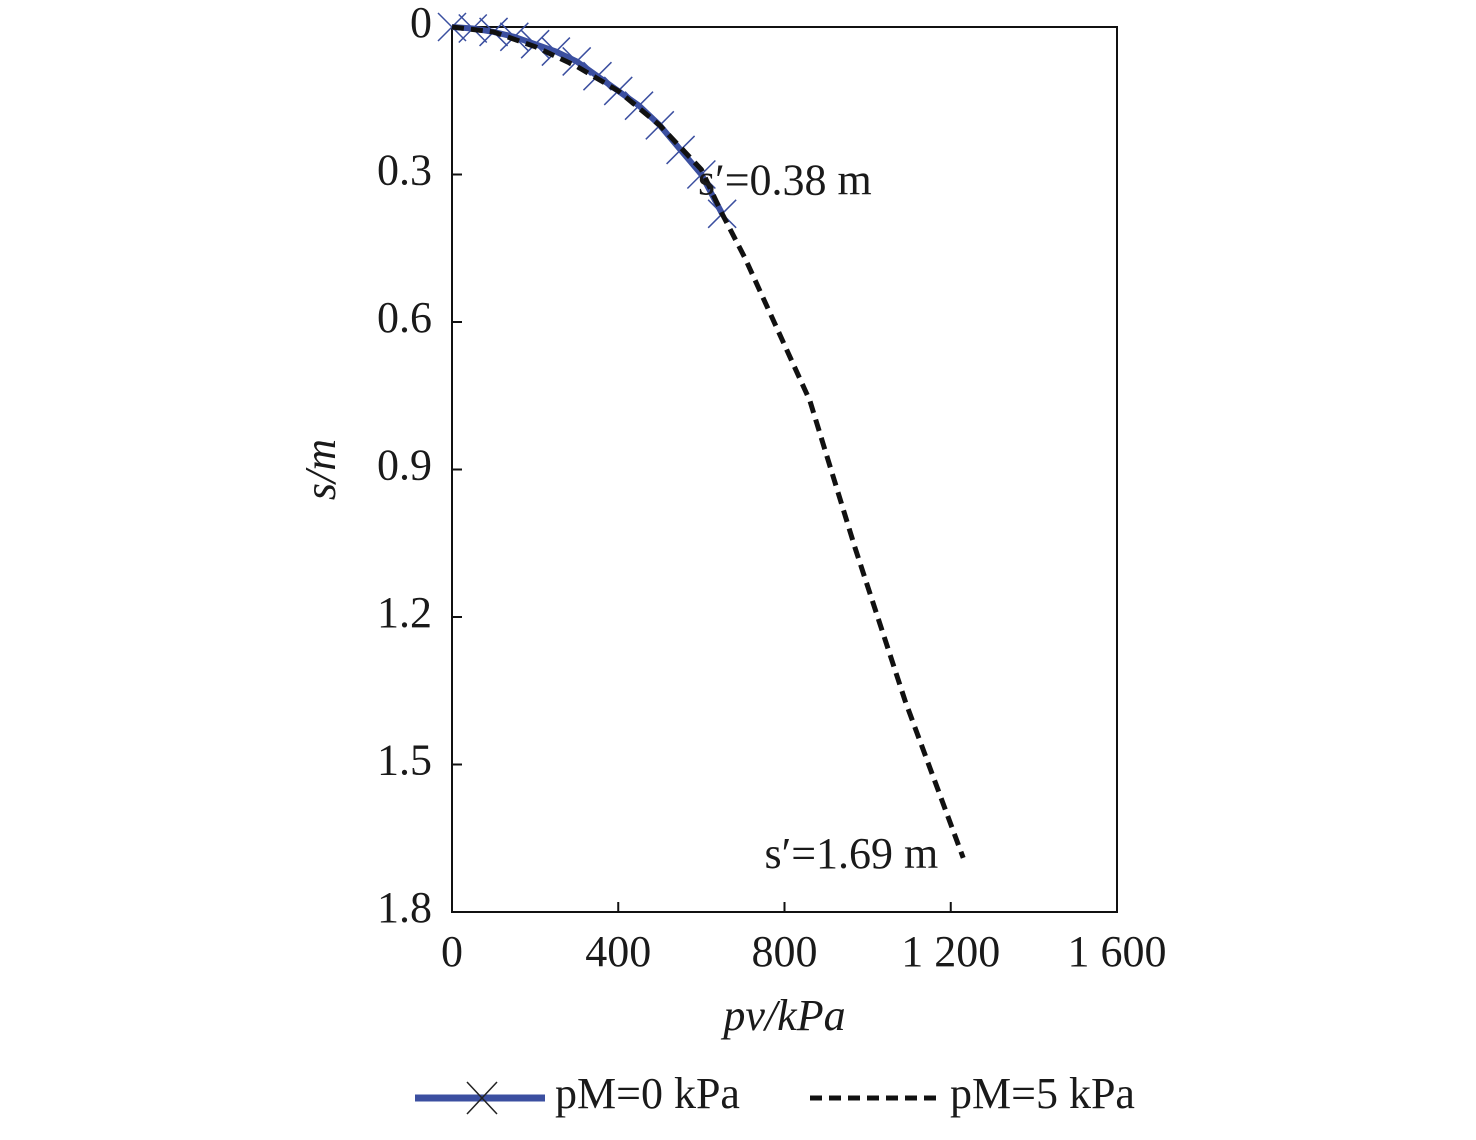 This screenshot has height=1140, width=1476. I want to click on y-tick-label: 1.8, so click(404, 907).